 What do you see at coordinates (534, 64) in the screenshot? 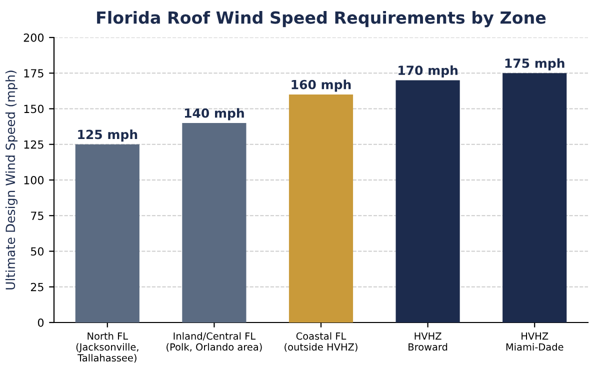
I see `data-label: 175 mph` at bounding box center [534, 64].